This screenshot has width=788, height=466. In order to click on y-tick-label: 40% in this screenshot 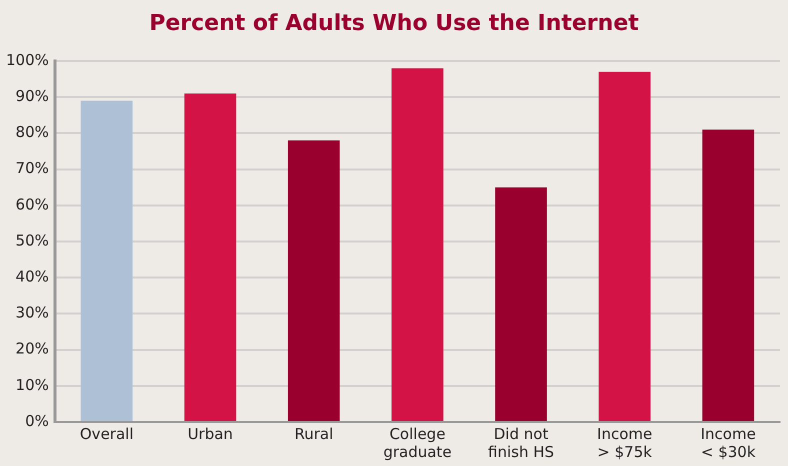, I will do `click(32, 276)`.